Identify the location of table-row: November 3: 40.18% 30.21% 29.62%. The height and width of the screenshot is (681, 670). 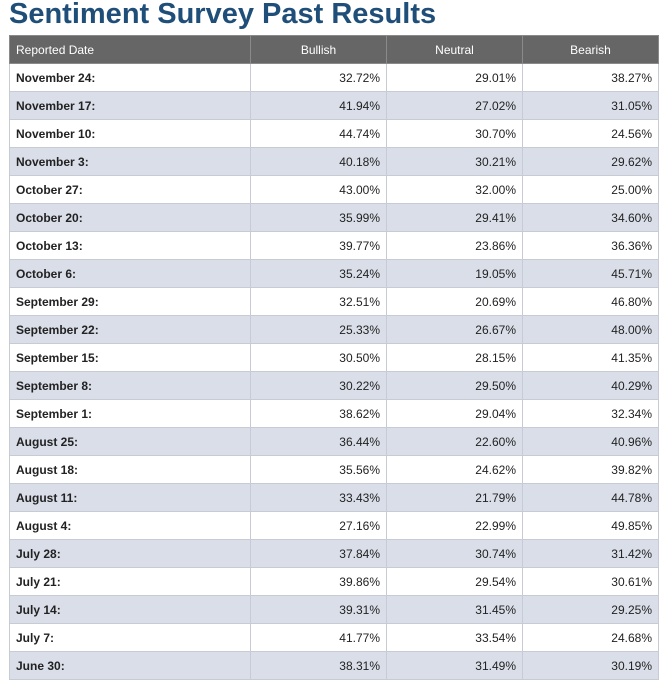
(334, 161).